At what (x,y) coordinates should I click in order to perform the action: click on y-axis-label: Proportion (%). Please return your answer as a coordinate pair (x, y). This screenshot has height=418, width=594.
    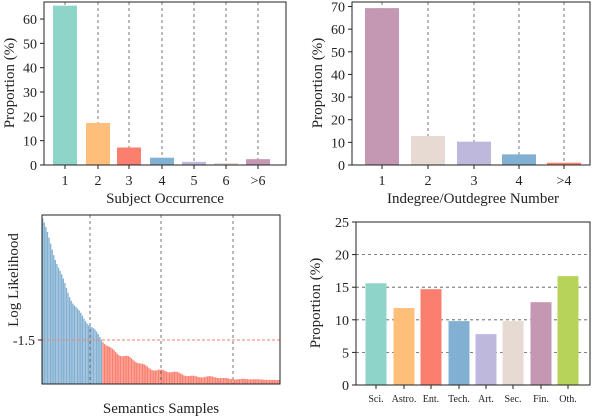
    Looking at the image, I should click on (318, 83).